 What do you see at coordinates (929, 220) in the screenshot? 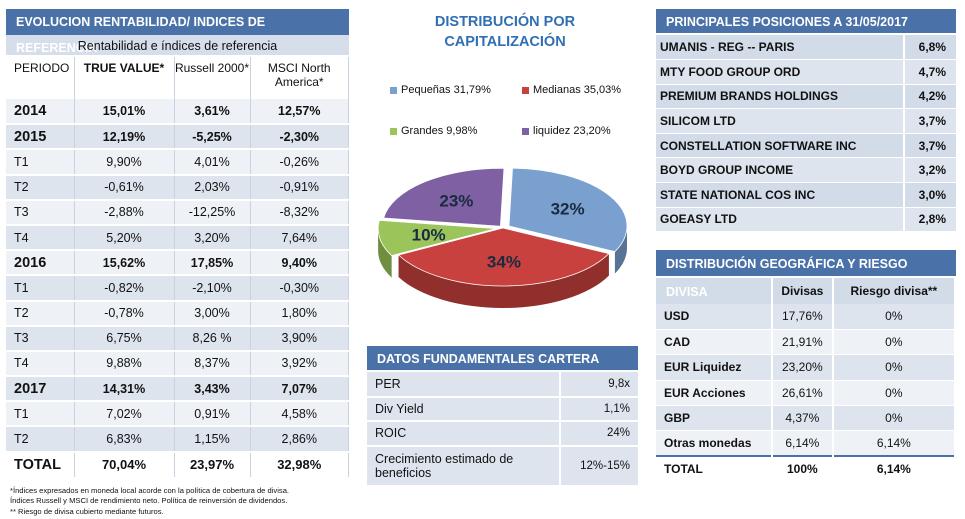
I see `position-weight: 2,8%` at bounding box center [929, 220].